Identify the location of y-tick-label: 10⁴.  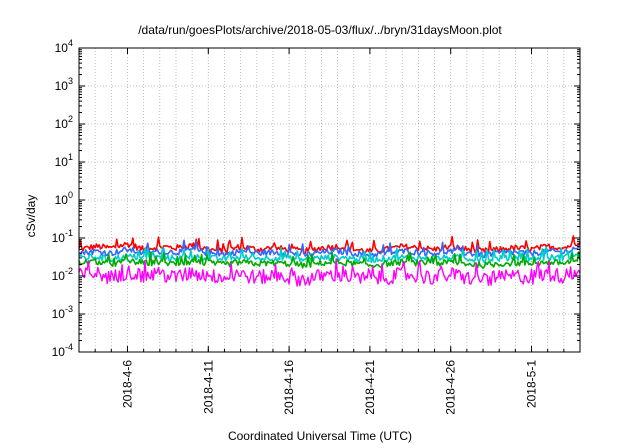
(64, 46).